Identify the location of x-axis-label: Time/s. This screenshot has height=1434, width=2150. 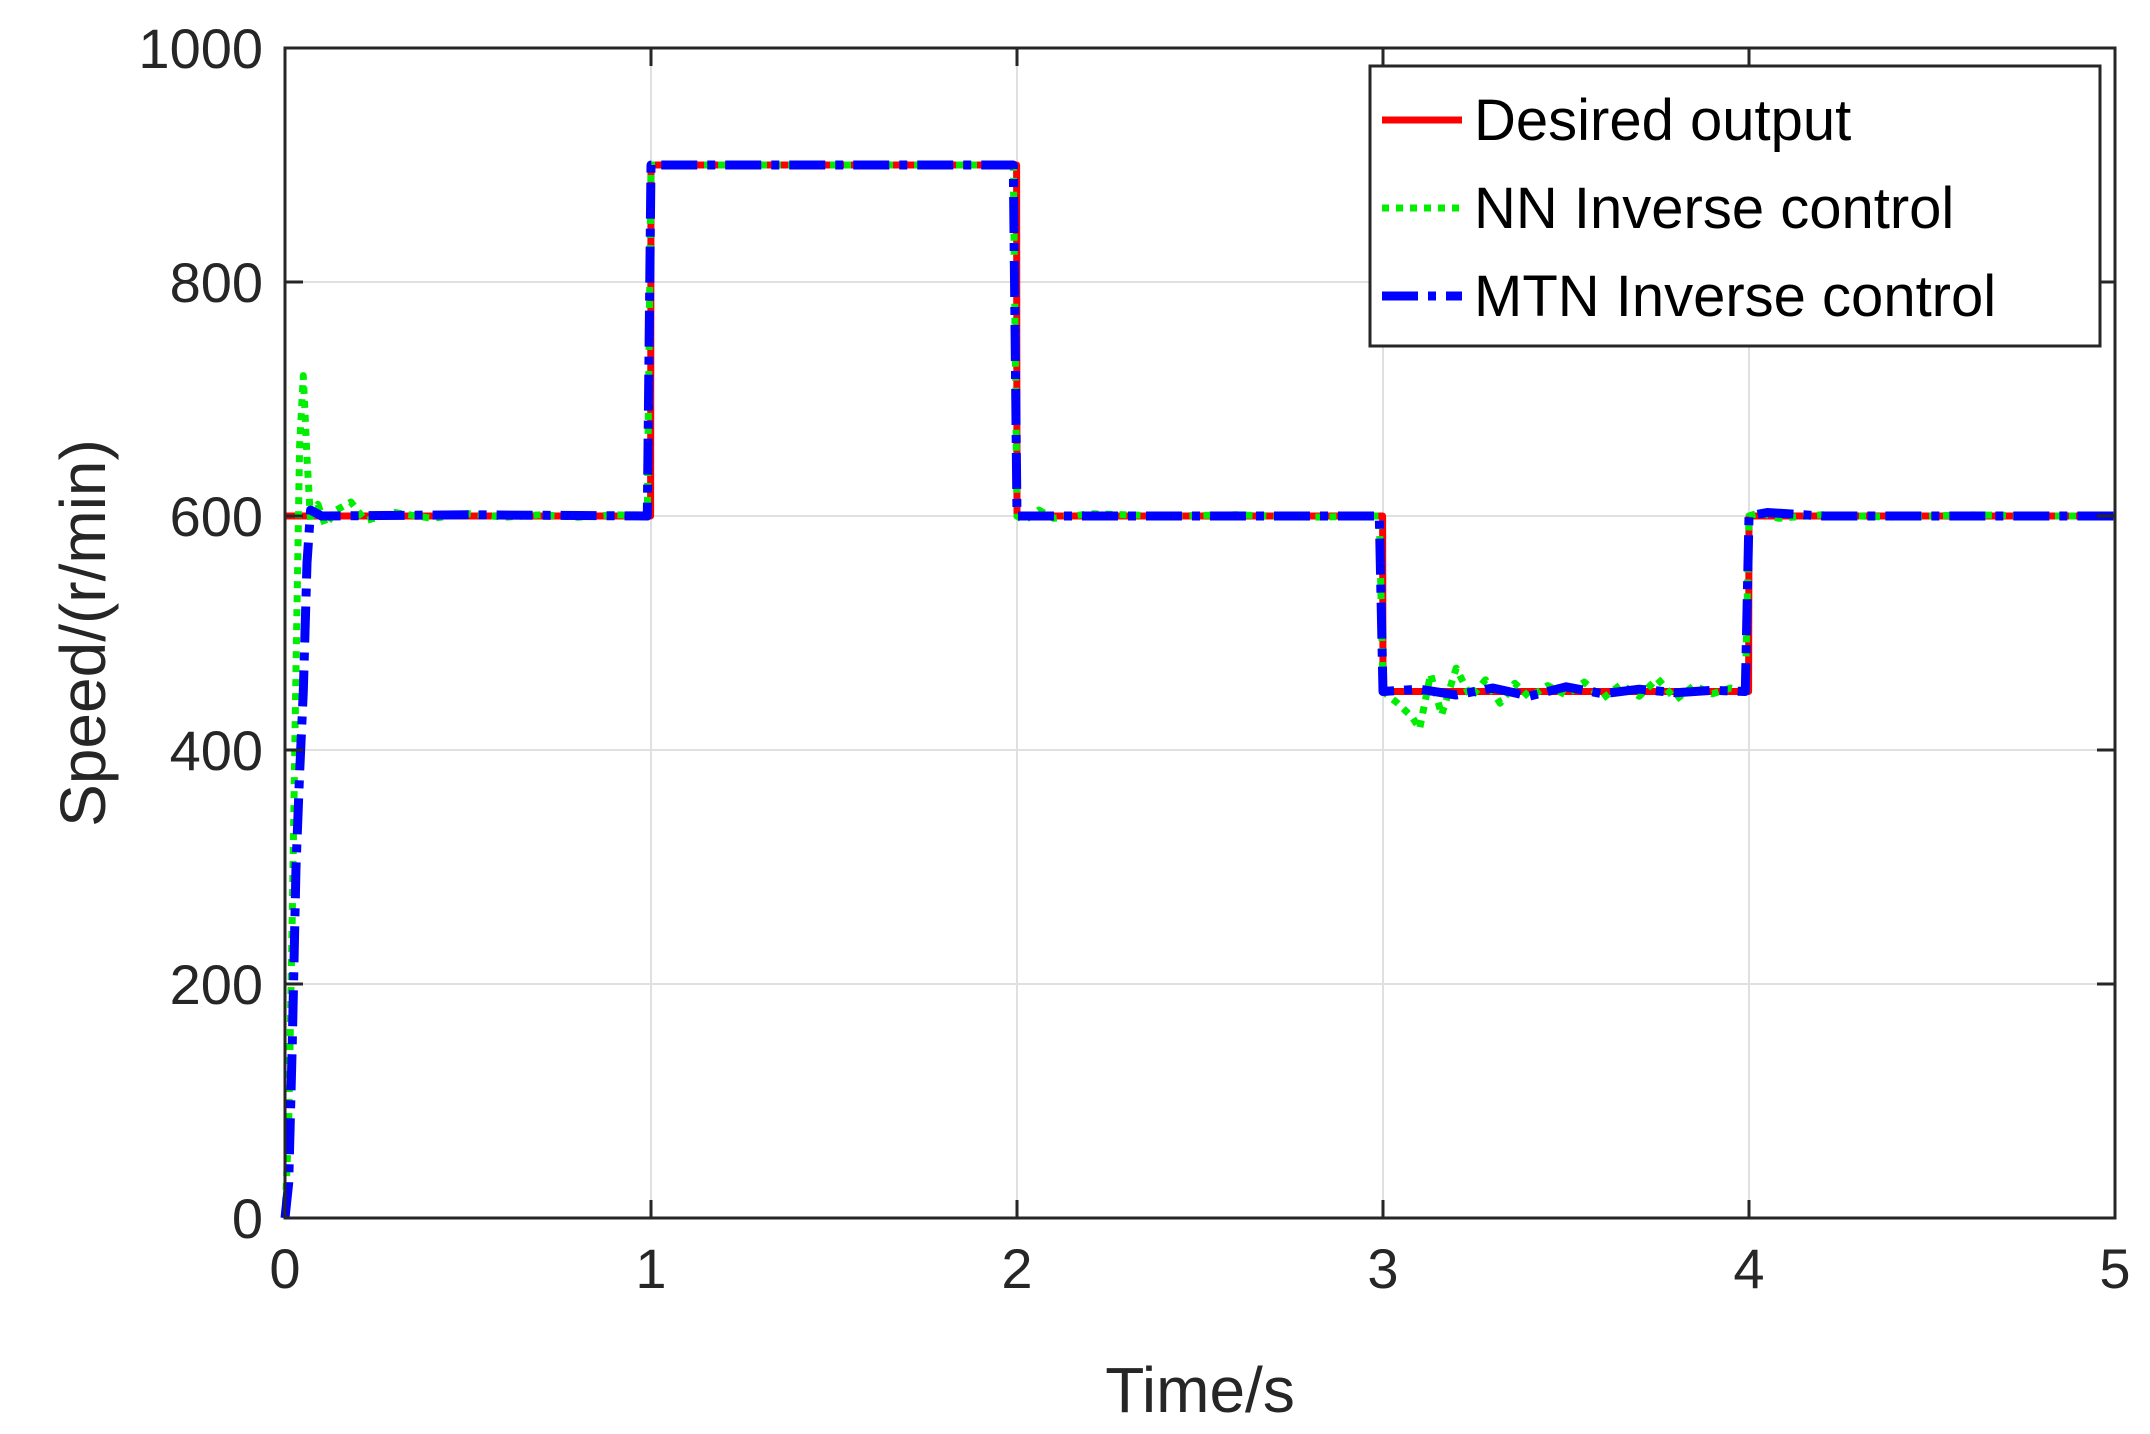
(1200, 1390).